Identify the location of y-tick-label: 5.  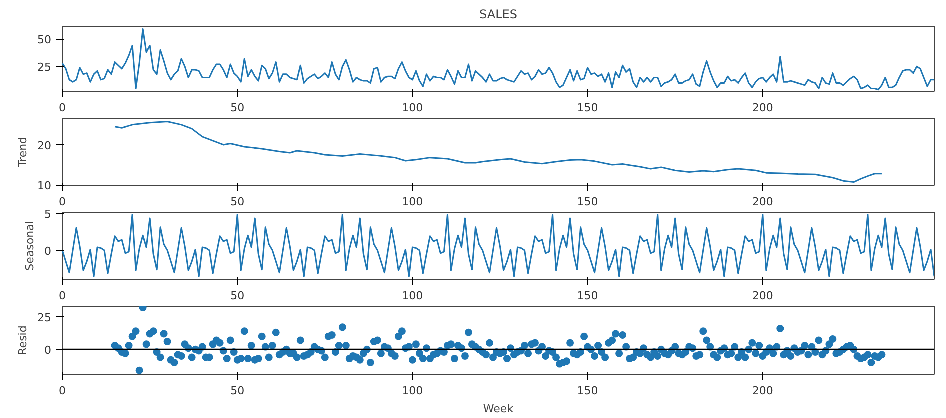
(48, 214).